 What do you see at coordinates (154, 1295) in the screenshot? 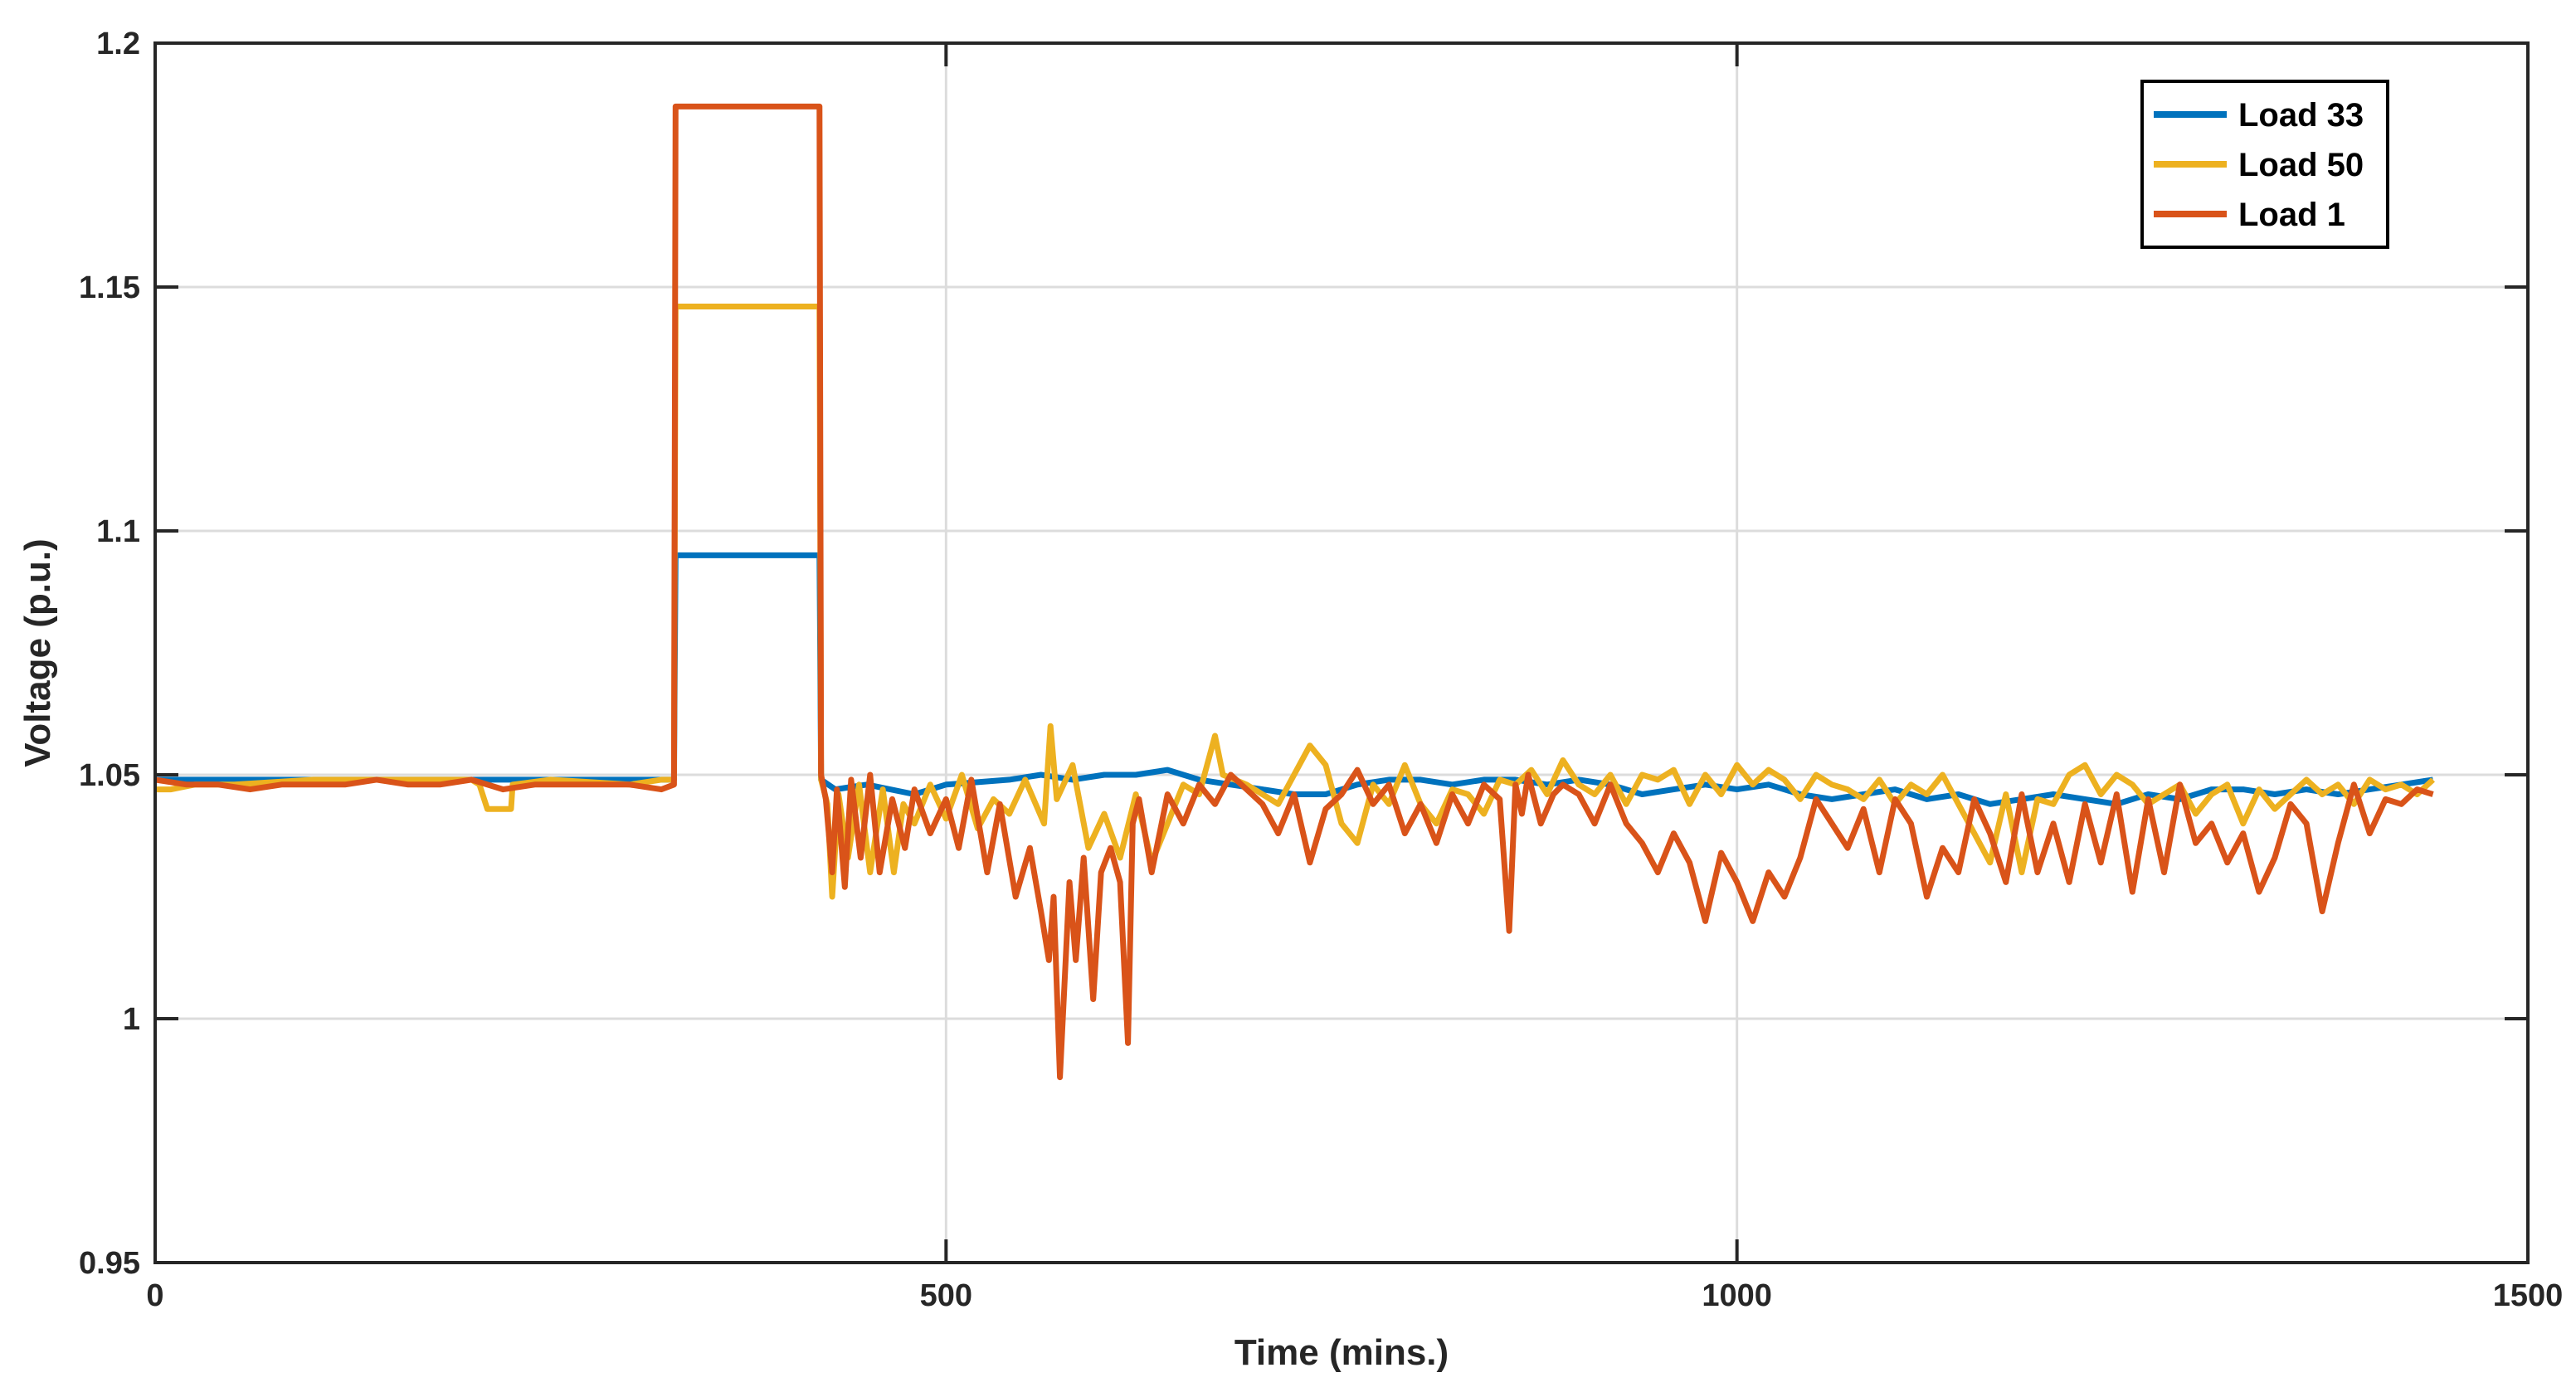
I see `x-tick-label: 0` at bounding box center [154, 1295].